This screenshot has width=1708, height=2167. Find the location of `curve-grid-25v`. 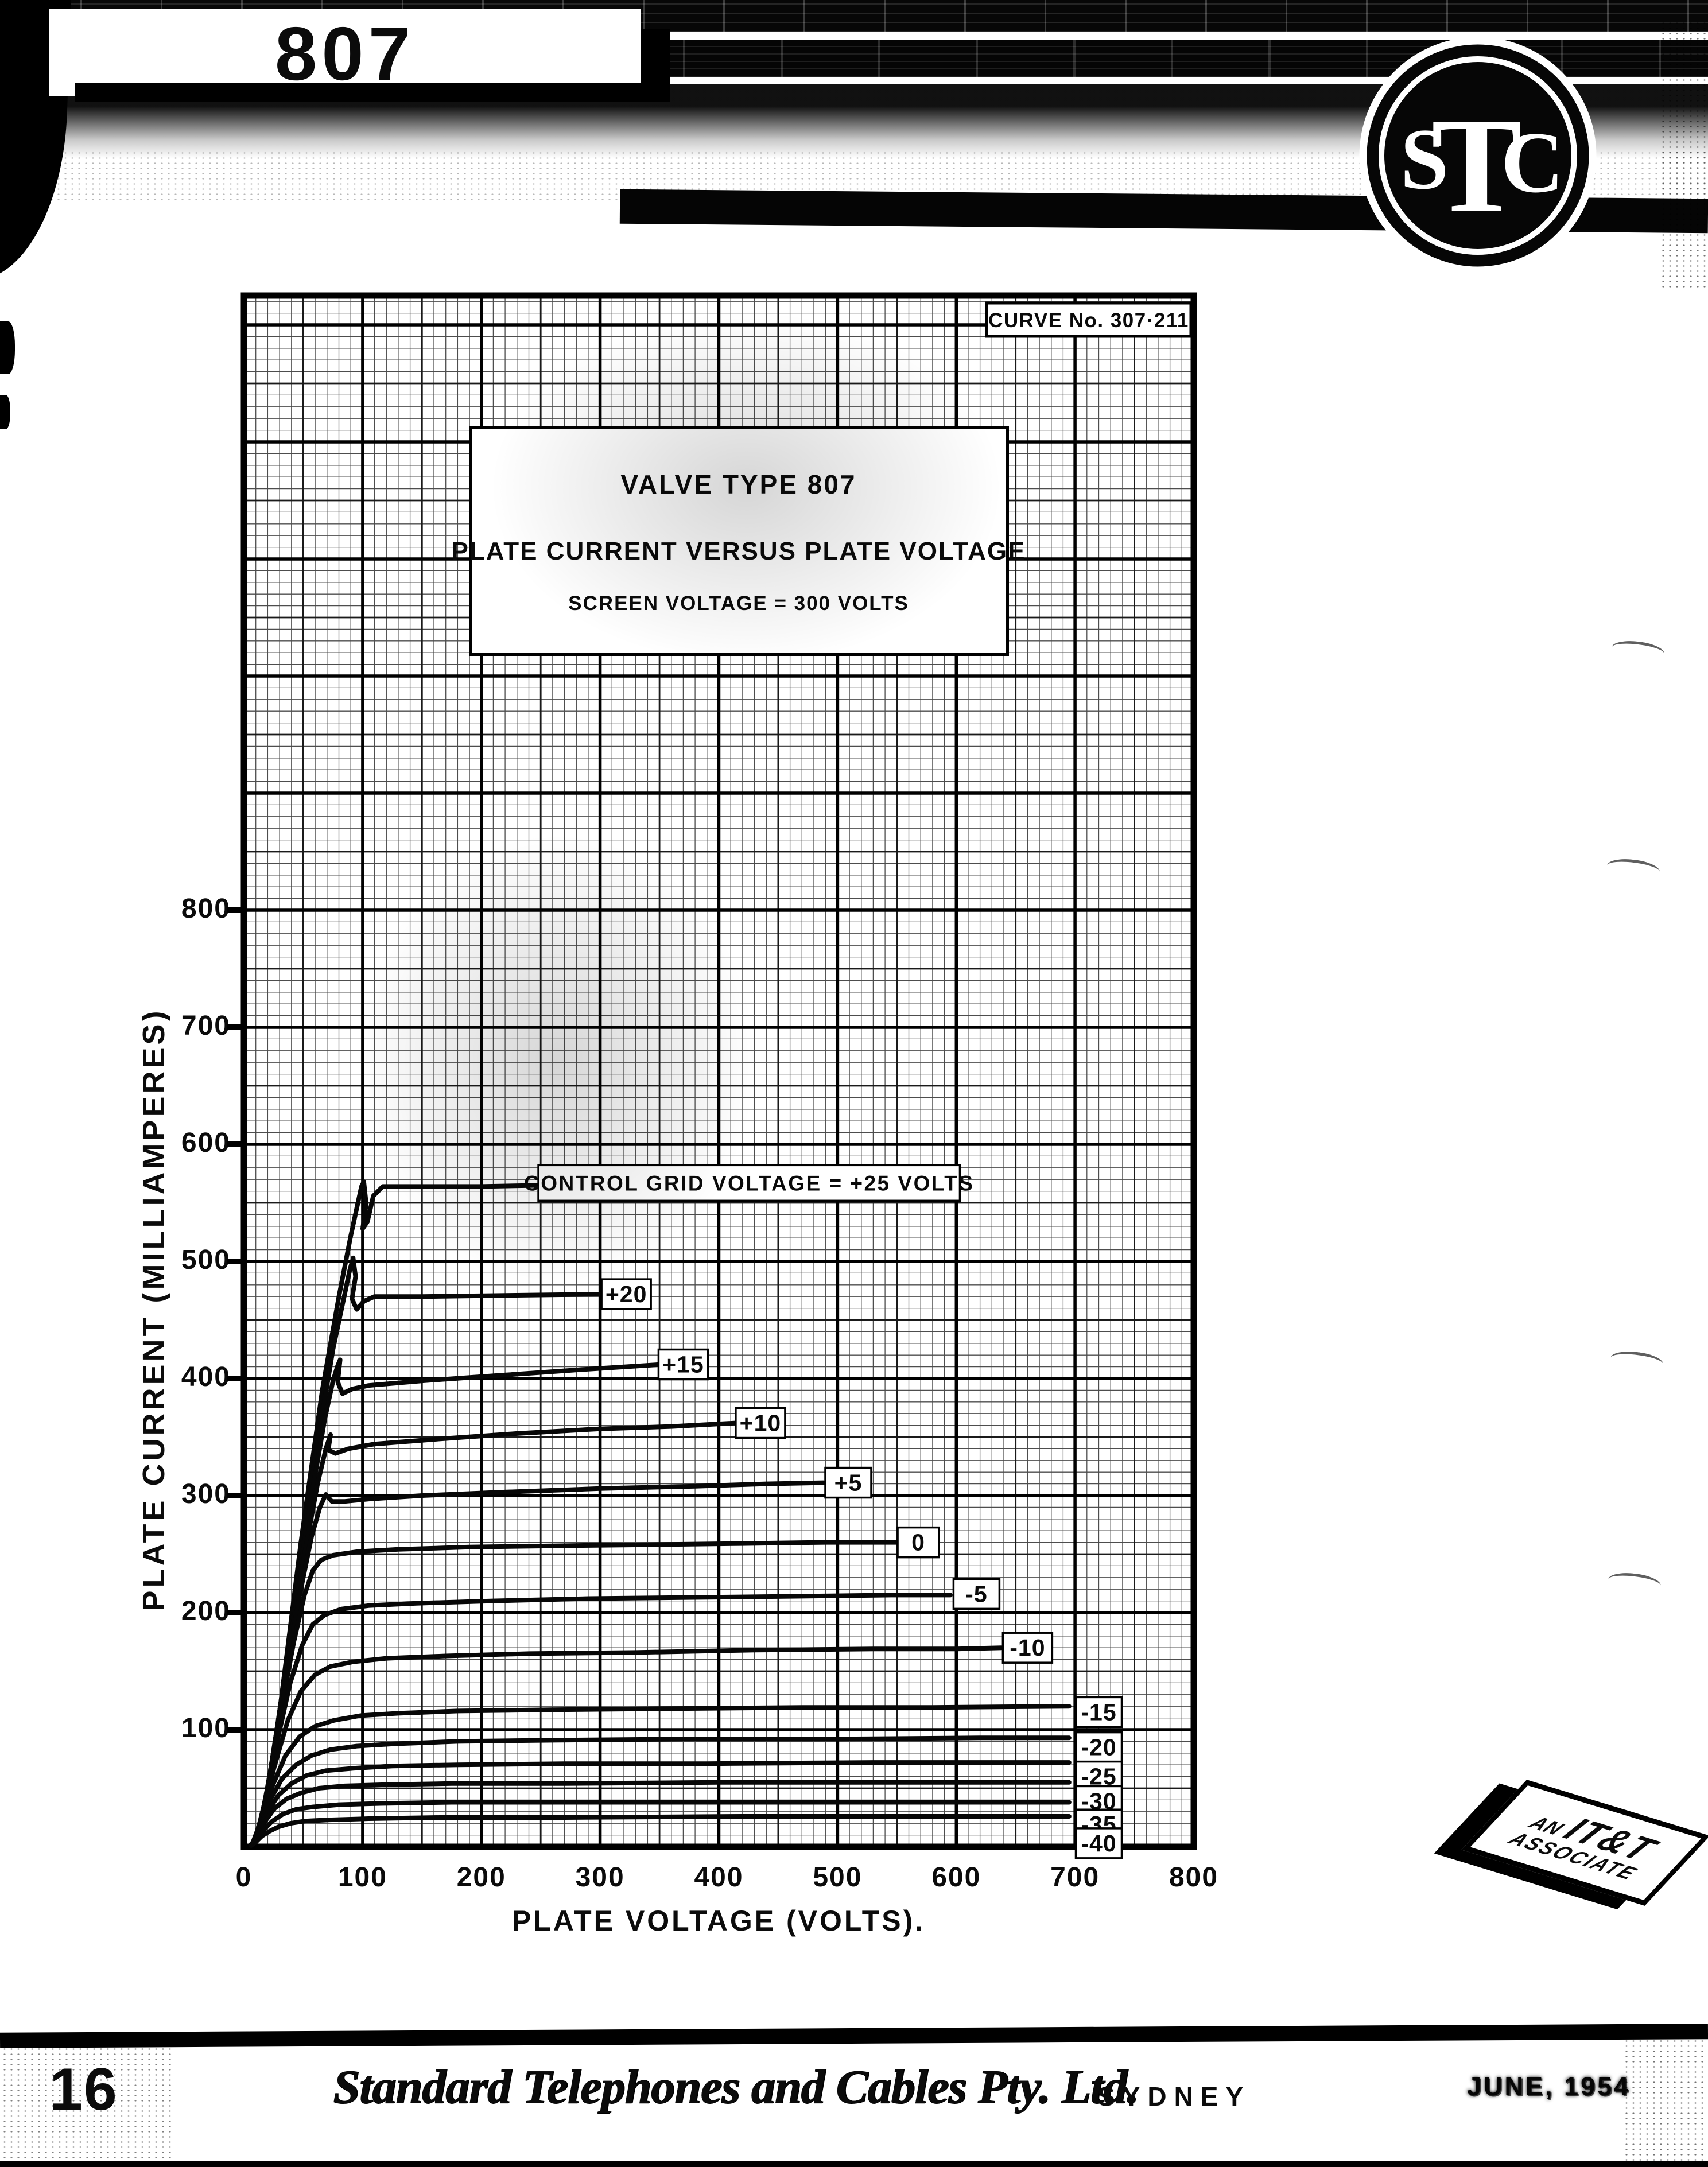

curve-grid-25v is located at coordinates (401, 1503).